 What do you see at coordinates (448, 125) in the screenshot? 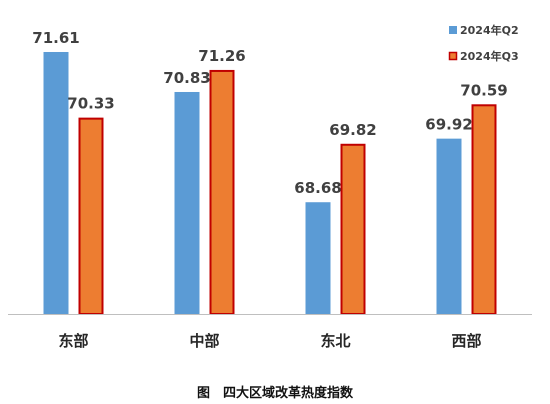
I see `value-label-q2-4: 69.92` at bounding box center [448, 125].